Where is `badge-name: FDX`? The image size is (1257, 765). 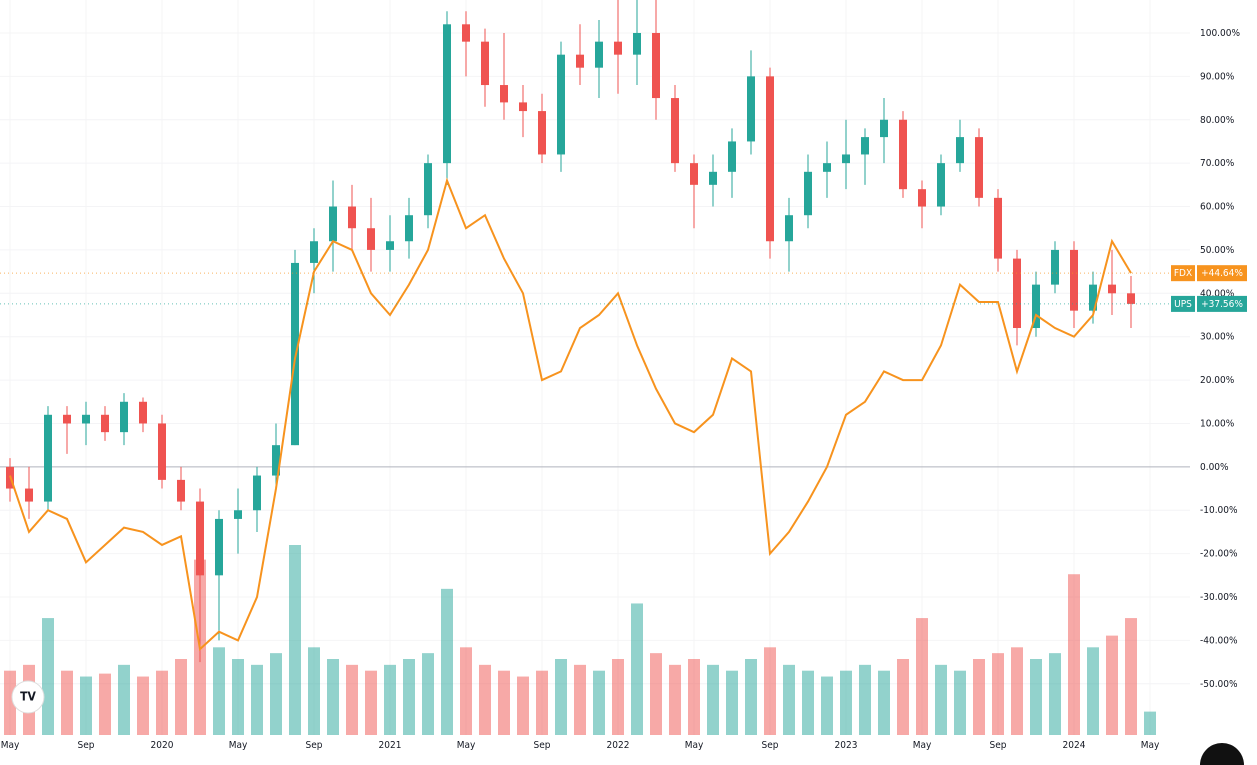
badge-name: FDX is located at coordinates (1183, 273).